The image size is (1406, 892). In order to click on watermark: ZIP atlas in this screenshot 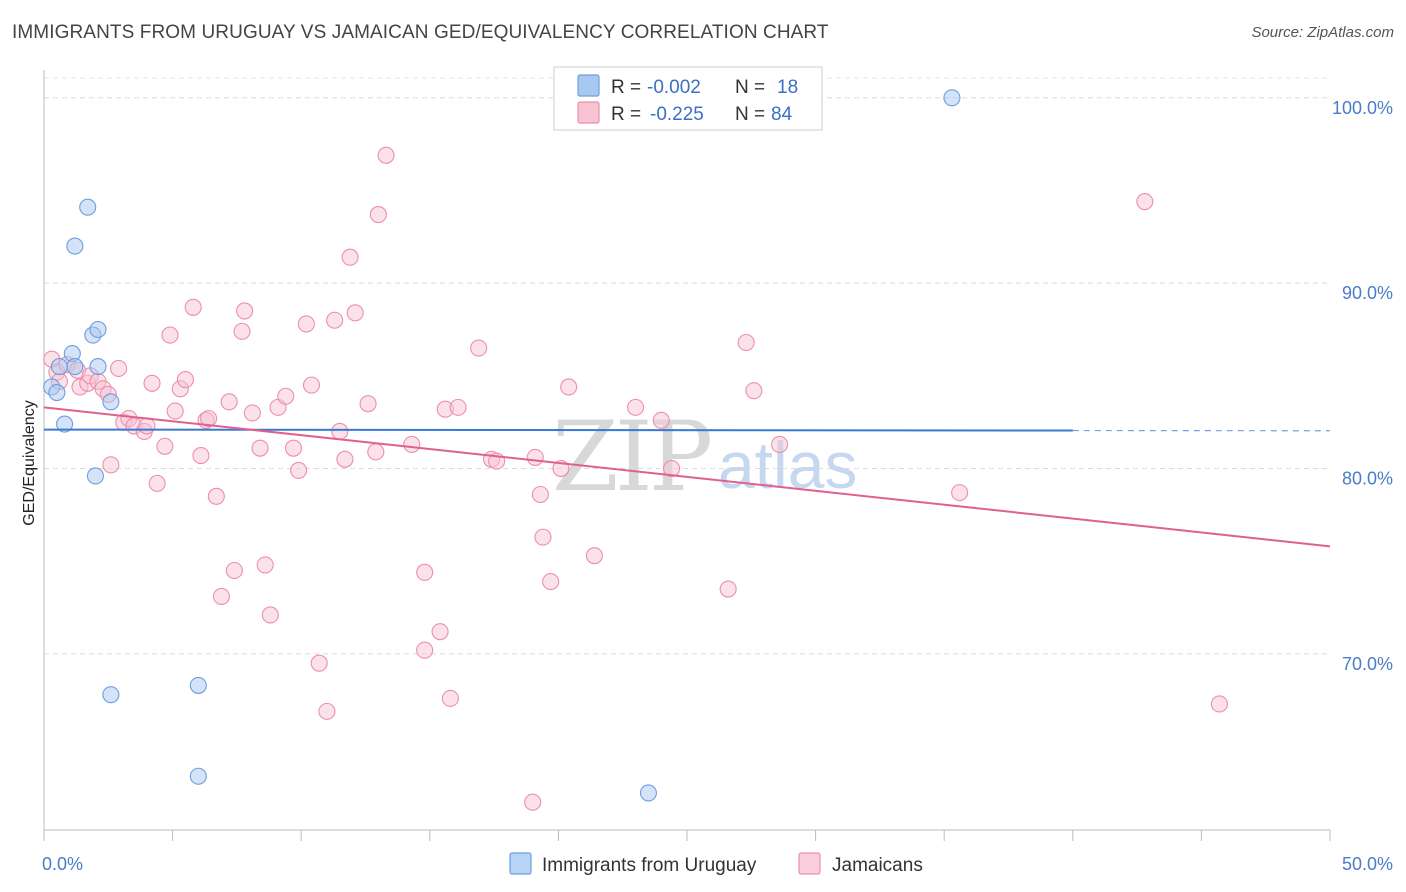, I will do `click(704, 457)`.